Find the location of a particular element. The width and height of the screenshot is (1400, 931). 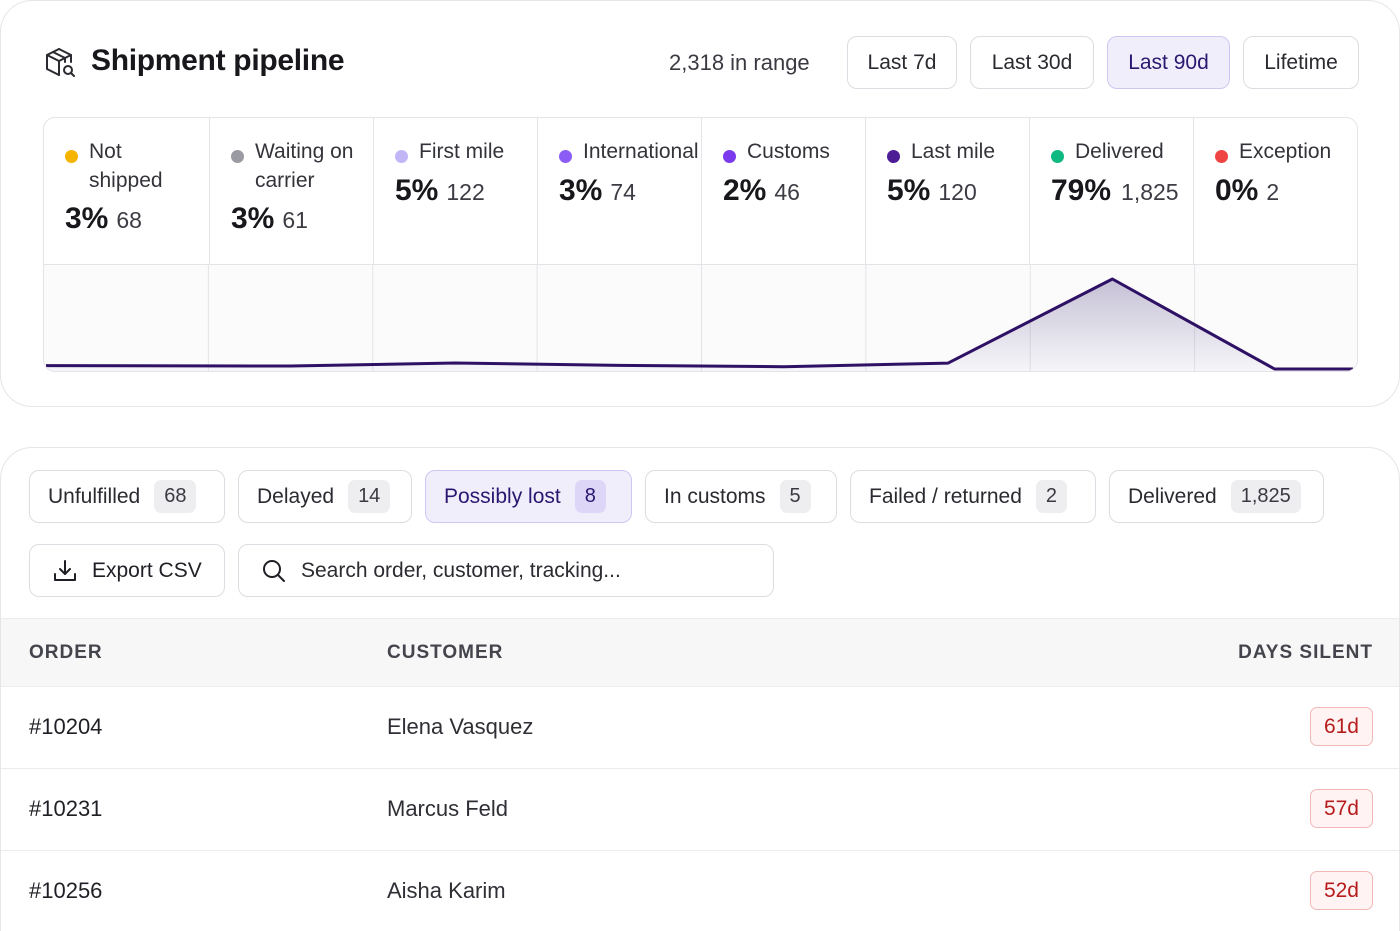

filter-label: Possibly lost is located at coordinates (502, 496).